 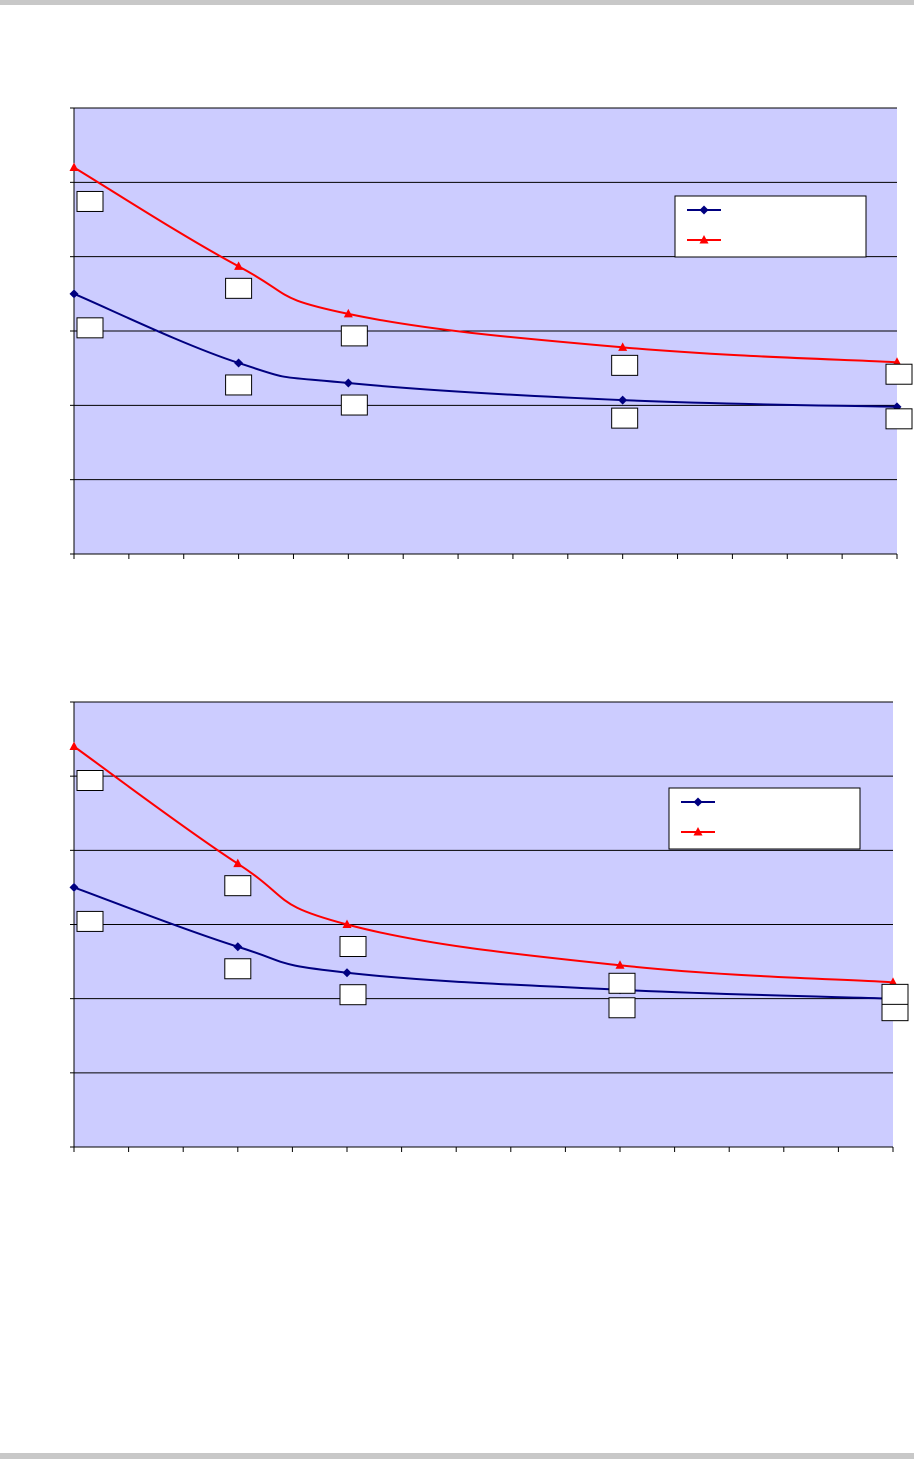 What do you see at coordinates (457, 1456) in the screenshot?
I see `bottom-rule` at bounding box center [457, 1456].